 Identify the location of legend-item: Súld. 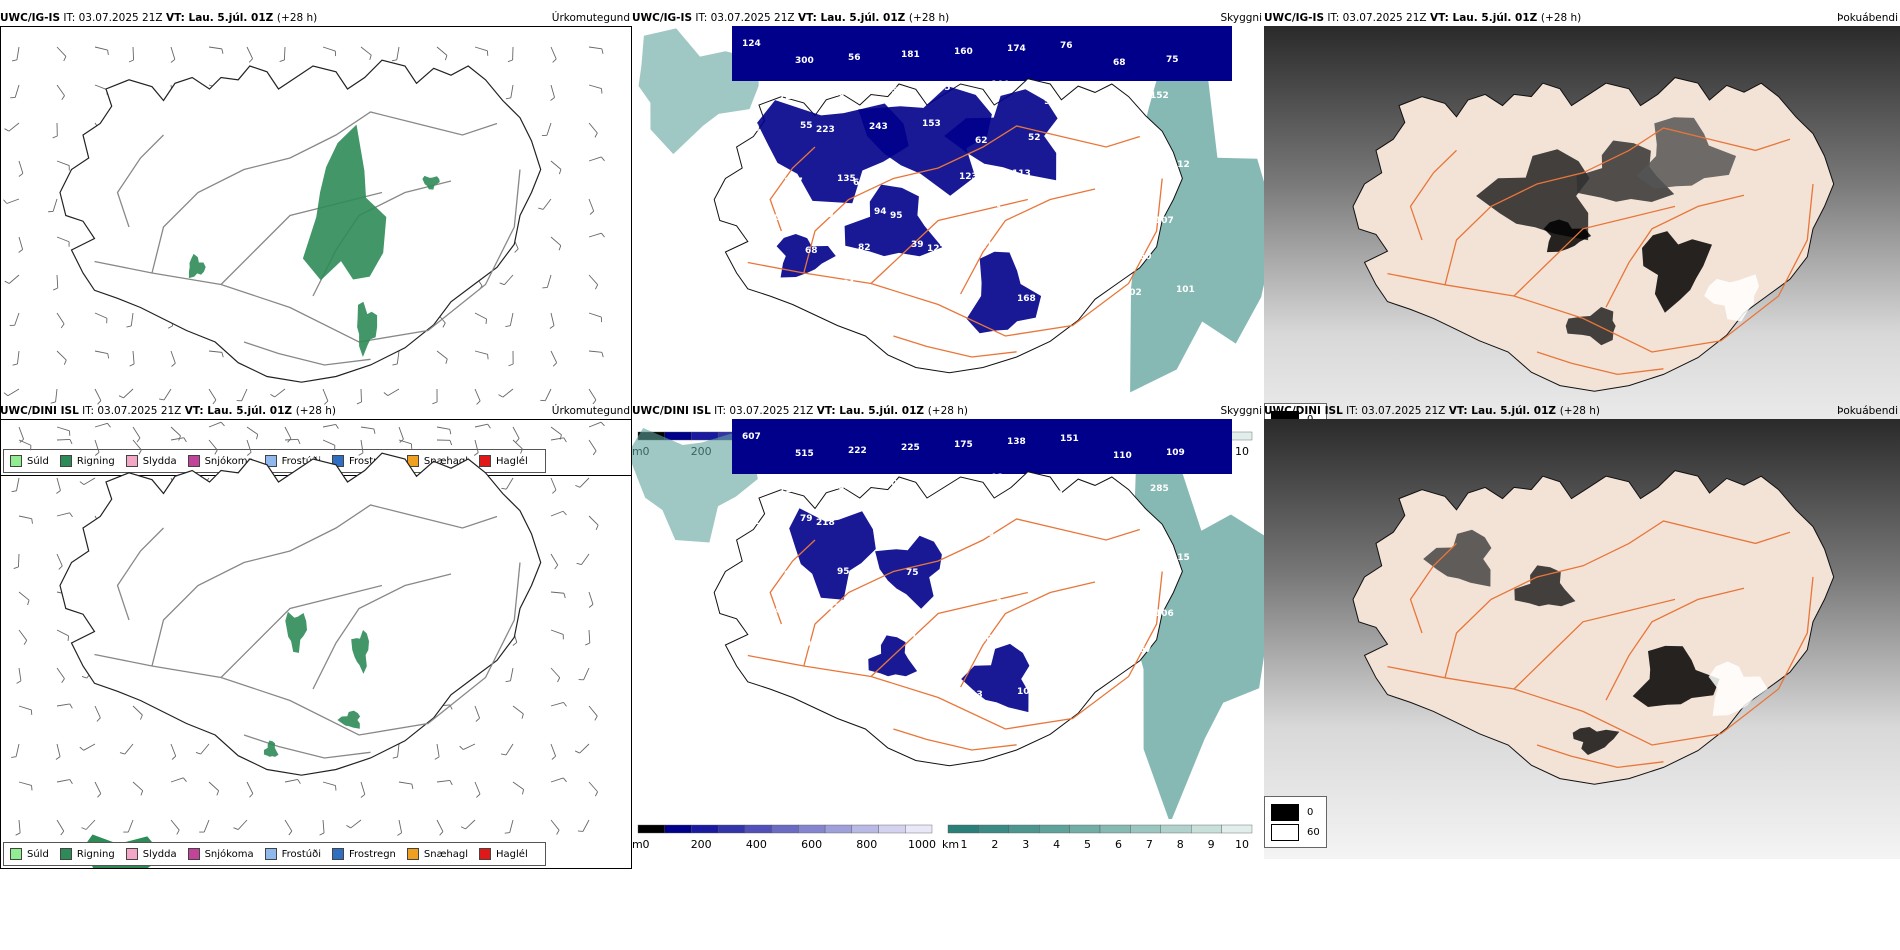
(29, 854).